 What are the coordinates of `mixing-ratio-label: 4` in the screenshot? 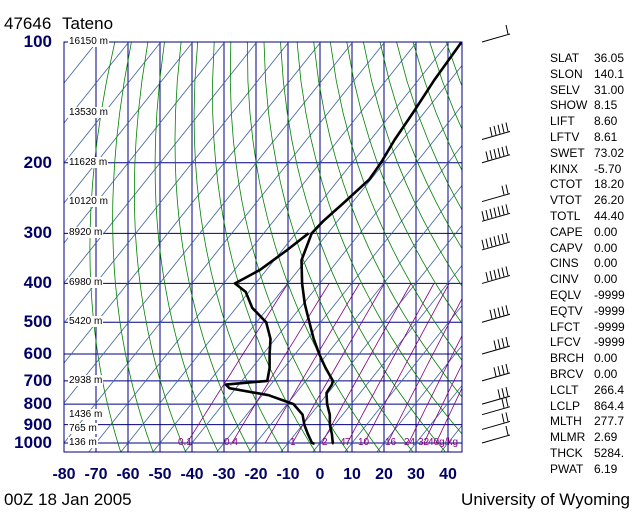 It's located at (343, 442).